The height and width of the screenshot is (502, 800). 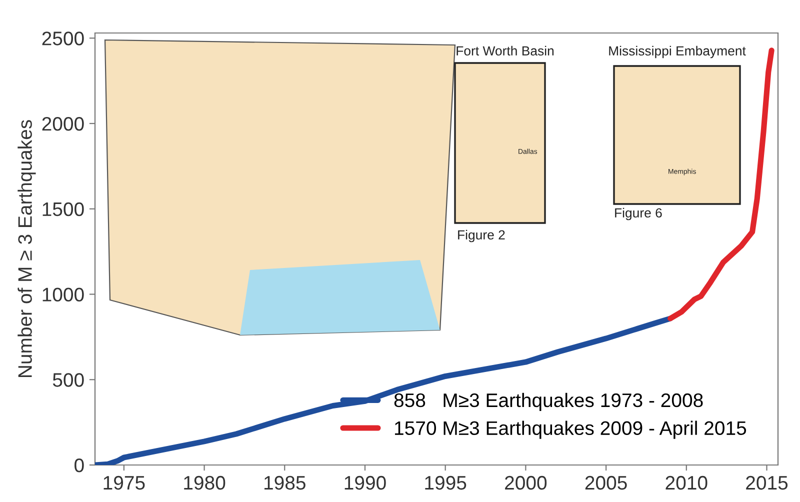 What do you see at coordinates (79, 465) in the screenshot?
I see `y-tick-label: 0` at bounding box center [79, 465].